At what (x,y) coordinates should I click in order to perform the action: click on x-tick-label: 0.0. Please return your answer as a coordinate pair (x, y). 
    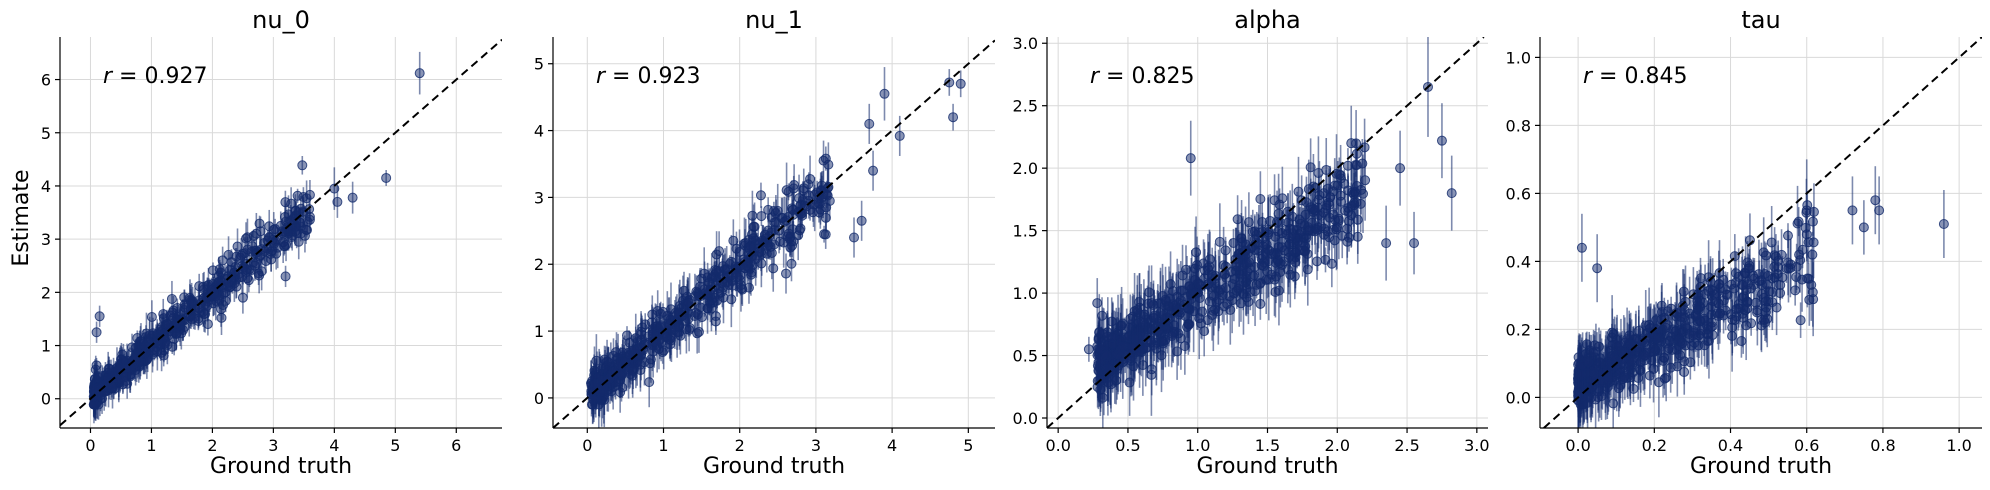
    Looking at the image, I should click on (1057, 445).